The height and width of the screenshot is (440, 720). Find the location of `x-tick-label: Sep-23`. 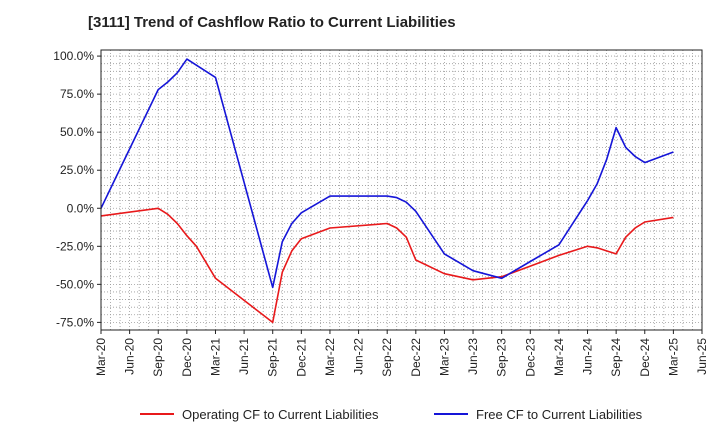

x-tick-label: Sep-23 is located at coordinates (502, 357).